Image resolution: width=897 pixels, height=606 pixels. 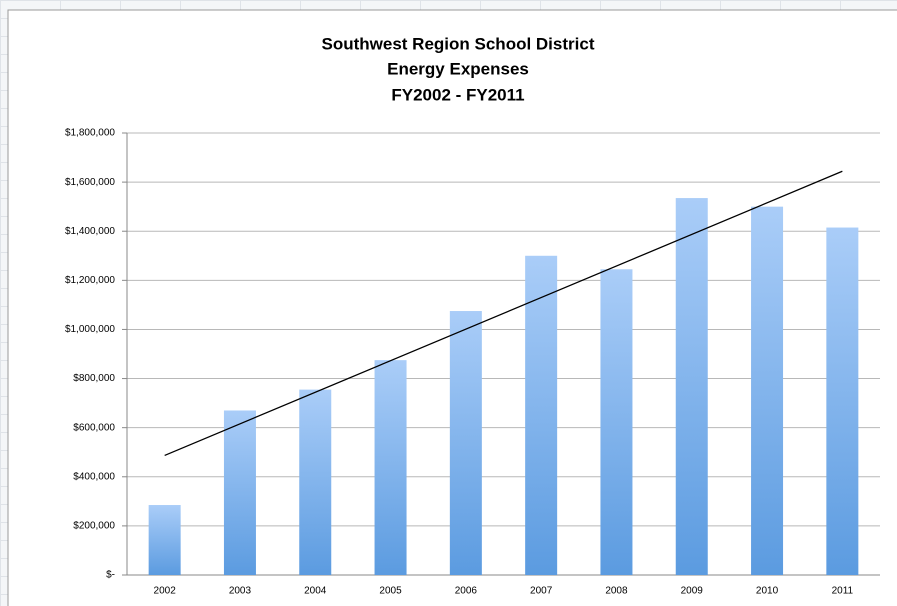 What do you see at coordinates (458, 68) in the screenshot?
I see `chart-title: Energy Expenses` at bounding box center [458, 68].